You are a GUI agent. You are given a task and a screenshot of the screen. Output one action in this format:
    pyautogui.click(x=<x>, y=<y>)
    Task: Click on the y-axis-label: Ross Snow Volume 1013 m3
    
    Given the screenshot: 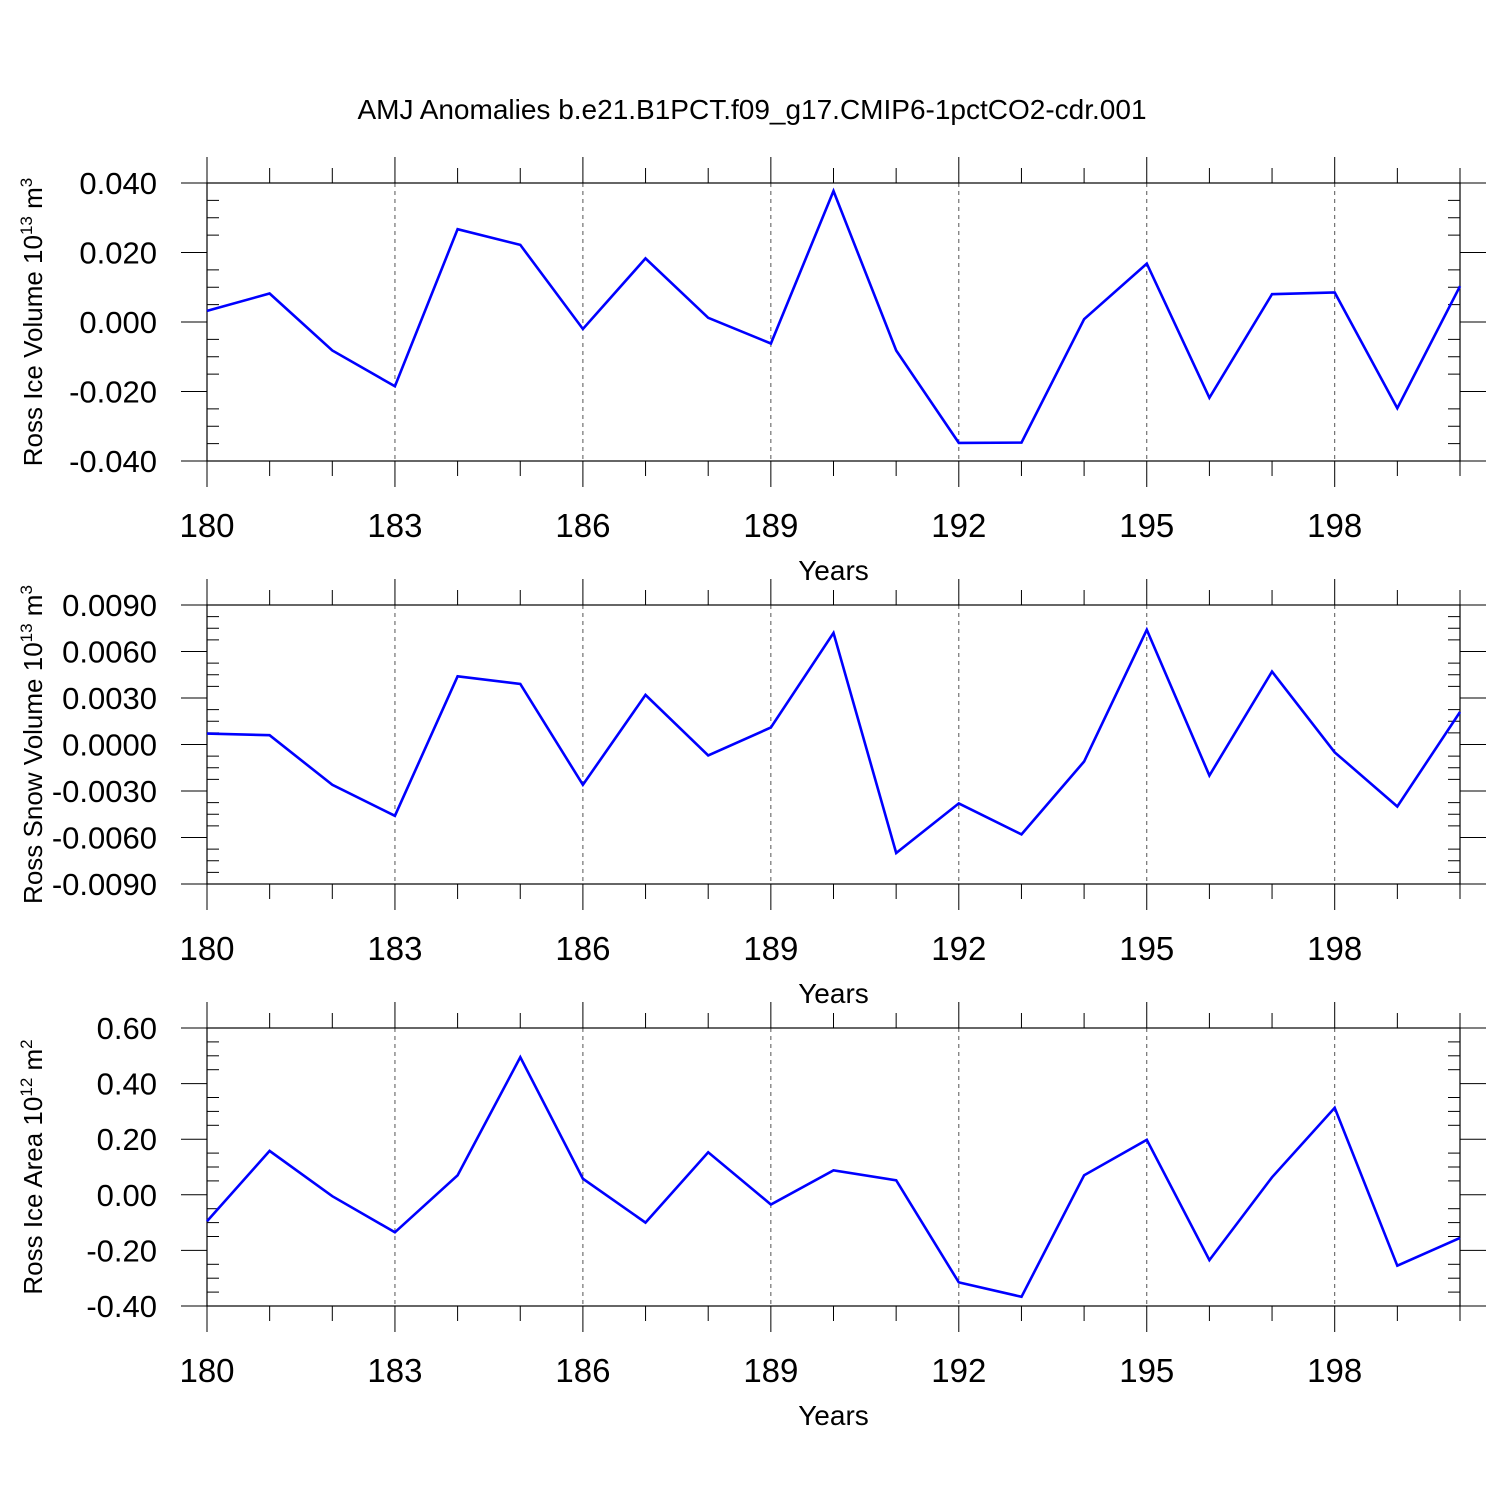 What is the action you would take?
    pyautogui.click(x=32, y=744)
    